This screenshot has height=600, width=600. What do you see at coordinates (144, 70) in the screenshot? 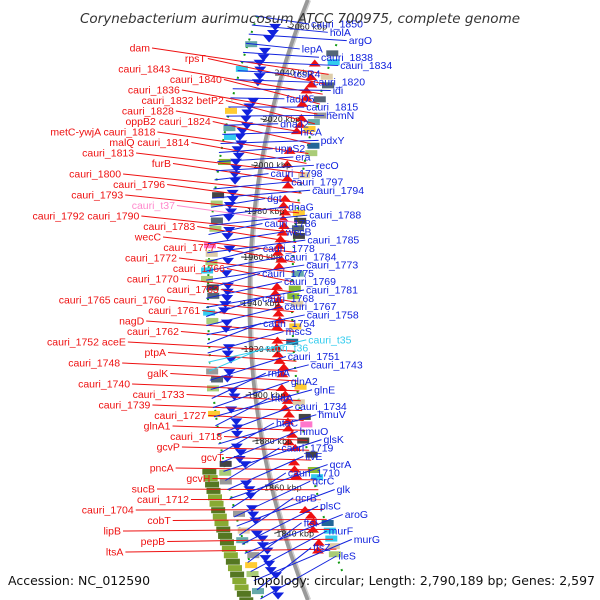
I see `reverse-gene-label: cauri_1843` at bounding box center [144, 70].